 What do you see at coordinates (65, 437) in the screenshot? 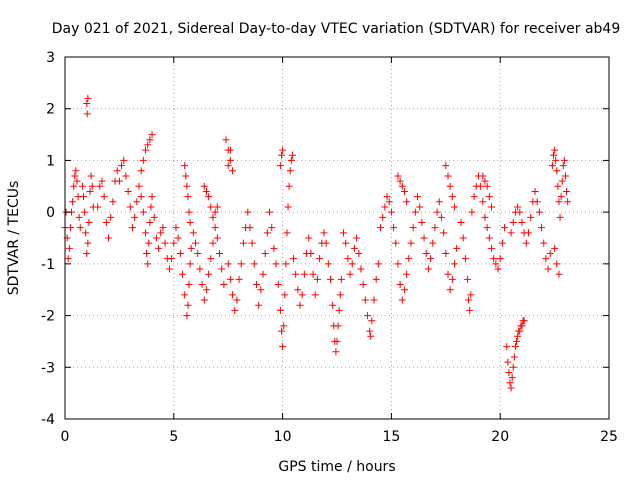
I see `x-tick-label: 0` at bounding box center [65, 437].